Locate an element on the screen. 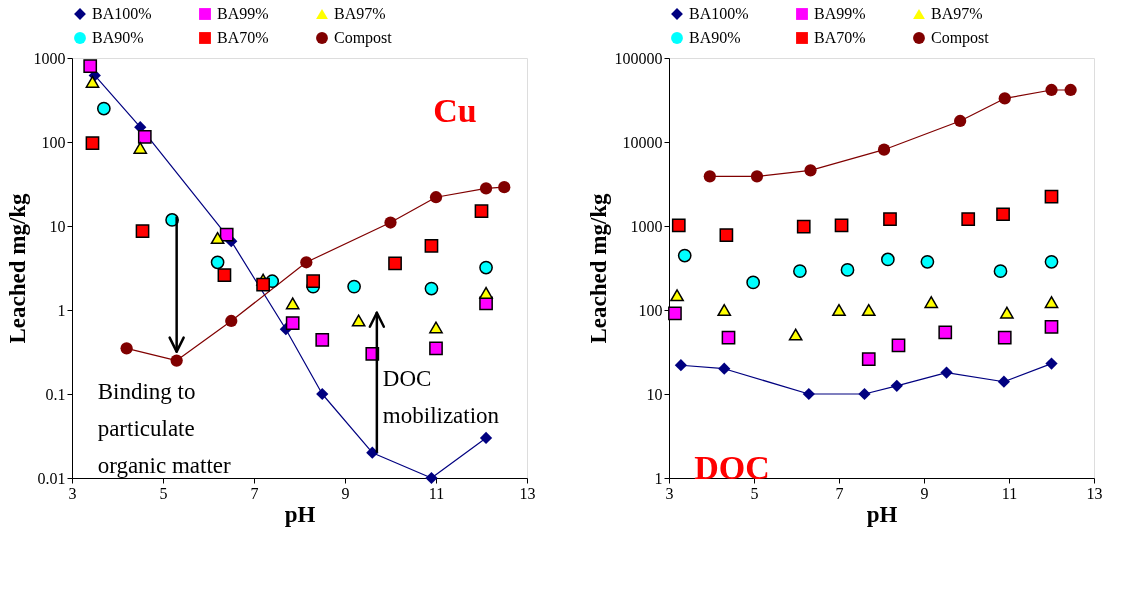 The width and height of the screenshot is (1131, 603). y-tick-label: 0.01 is located at coordinates (51, 478).